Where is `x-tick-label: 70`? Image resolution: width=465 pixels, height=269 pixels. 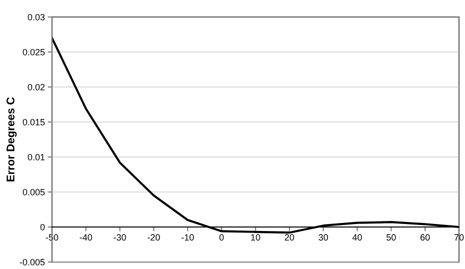 x-tick-label: 70 is located at coordinates (459, 237).